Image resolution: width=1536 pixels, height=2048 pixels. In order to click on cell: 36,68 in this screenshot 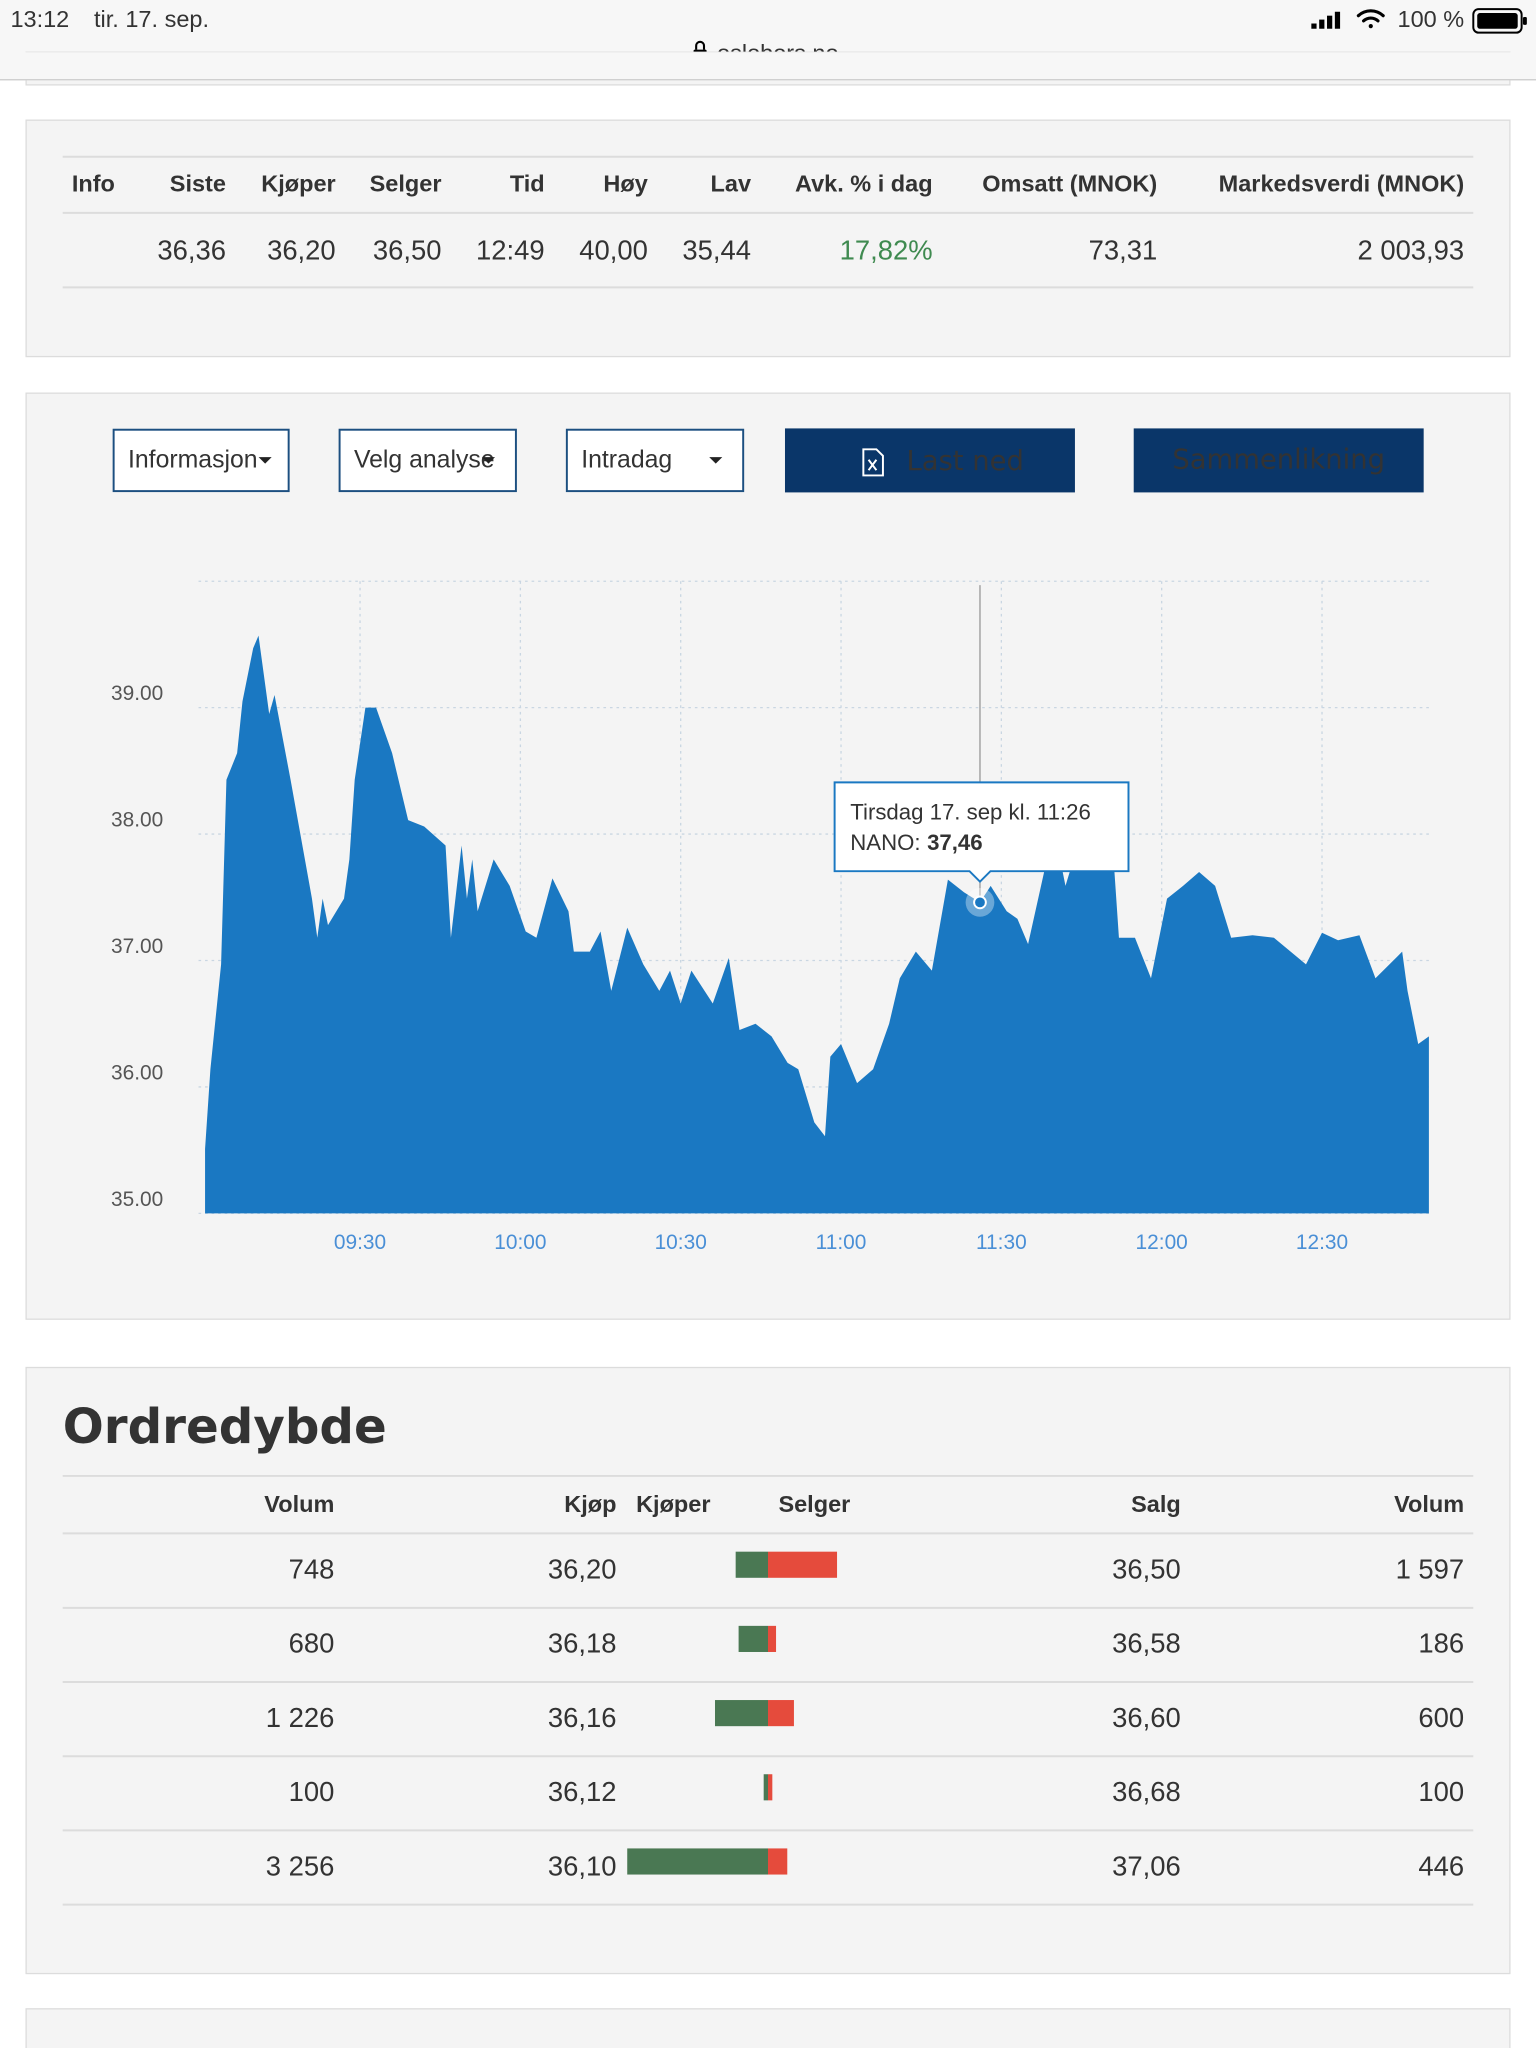, I will do `click(1146, 1791)`.